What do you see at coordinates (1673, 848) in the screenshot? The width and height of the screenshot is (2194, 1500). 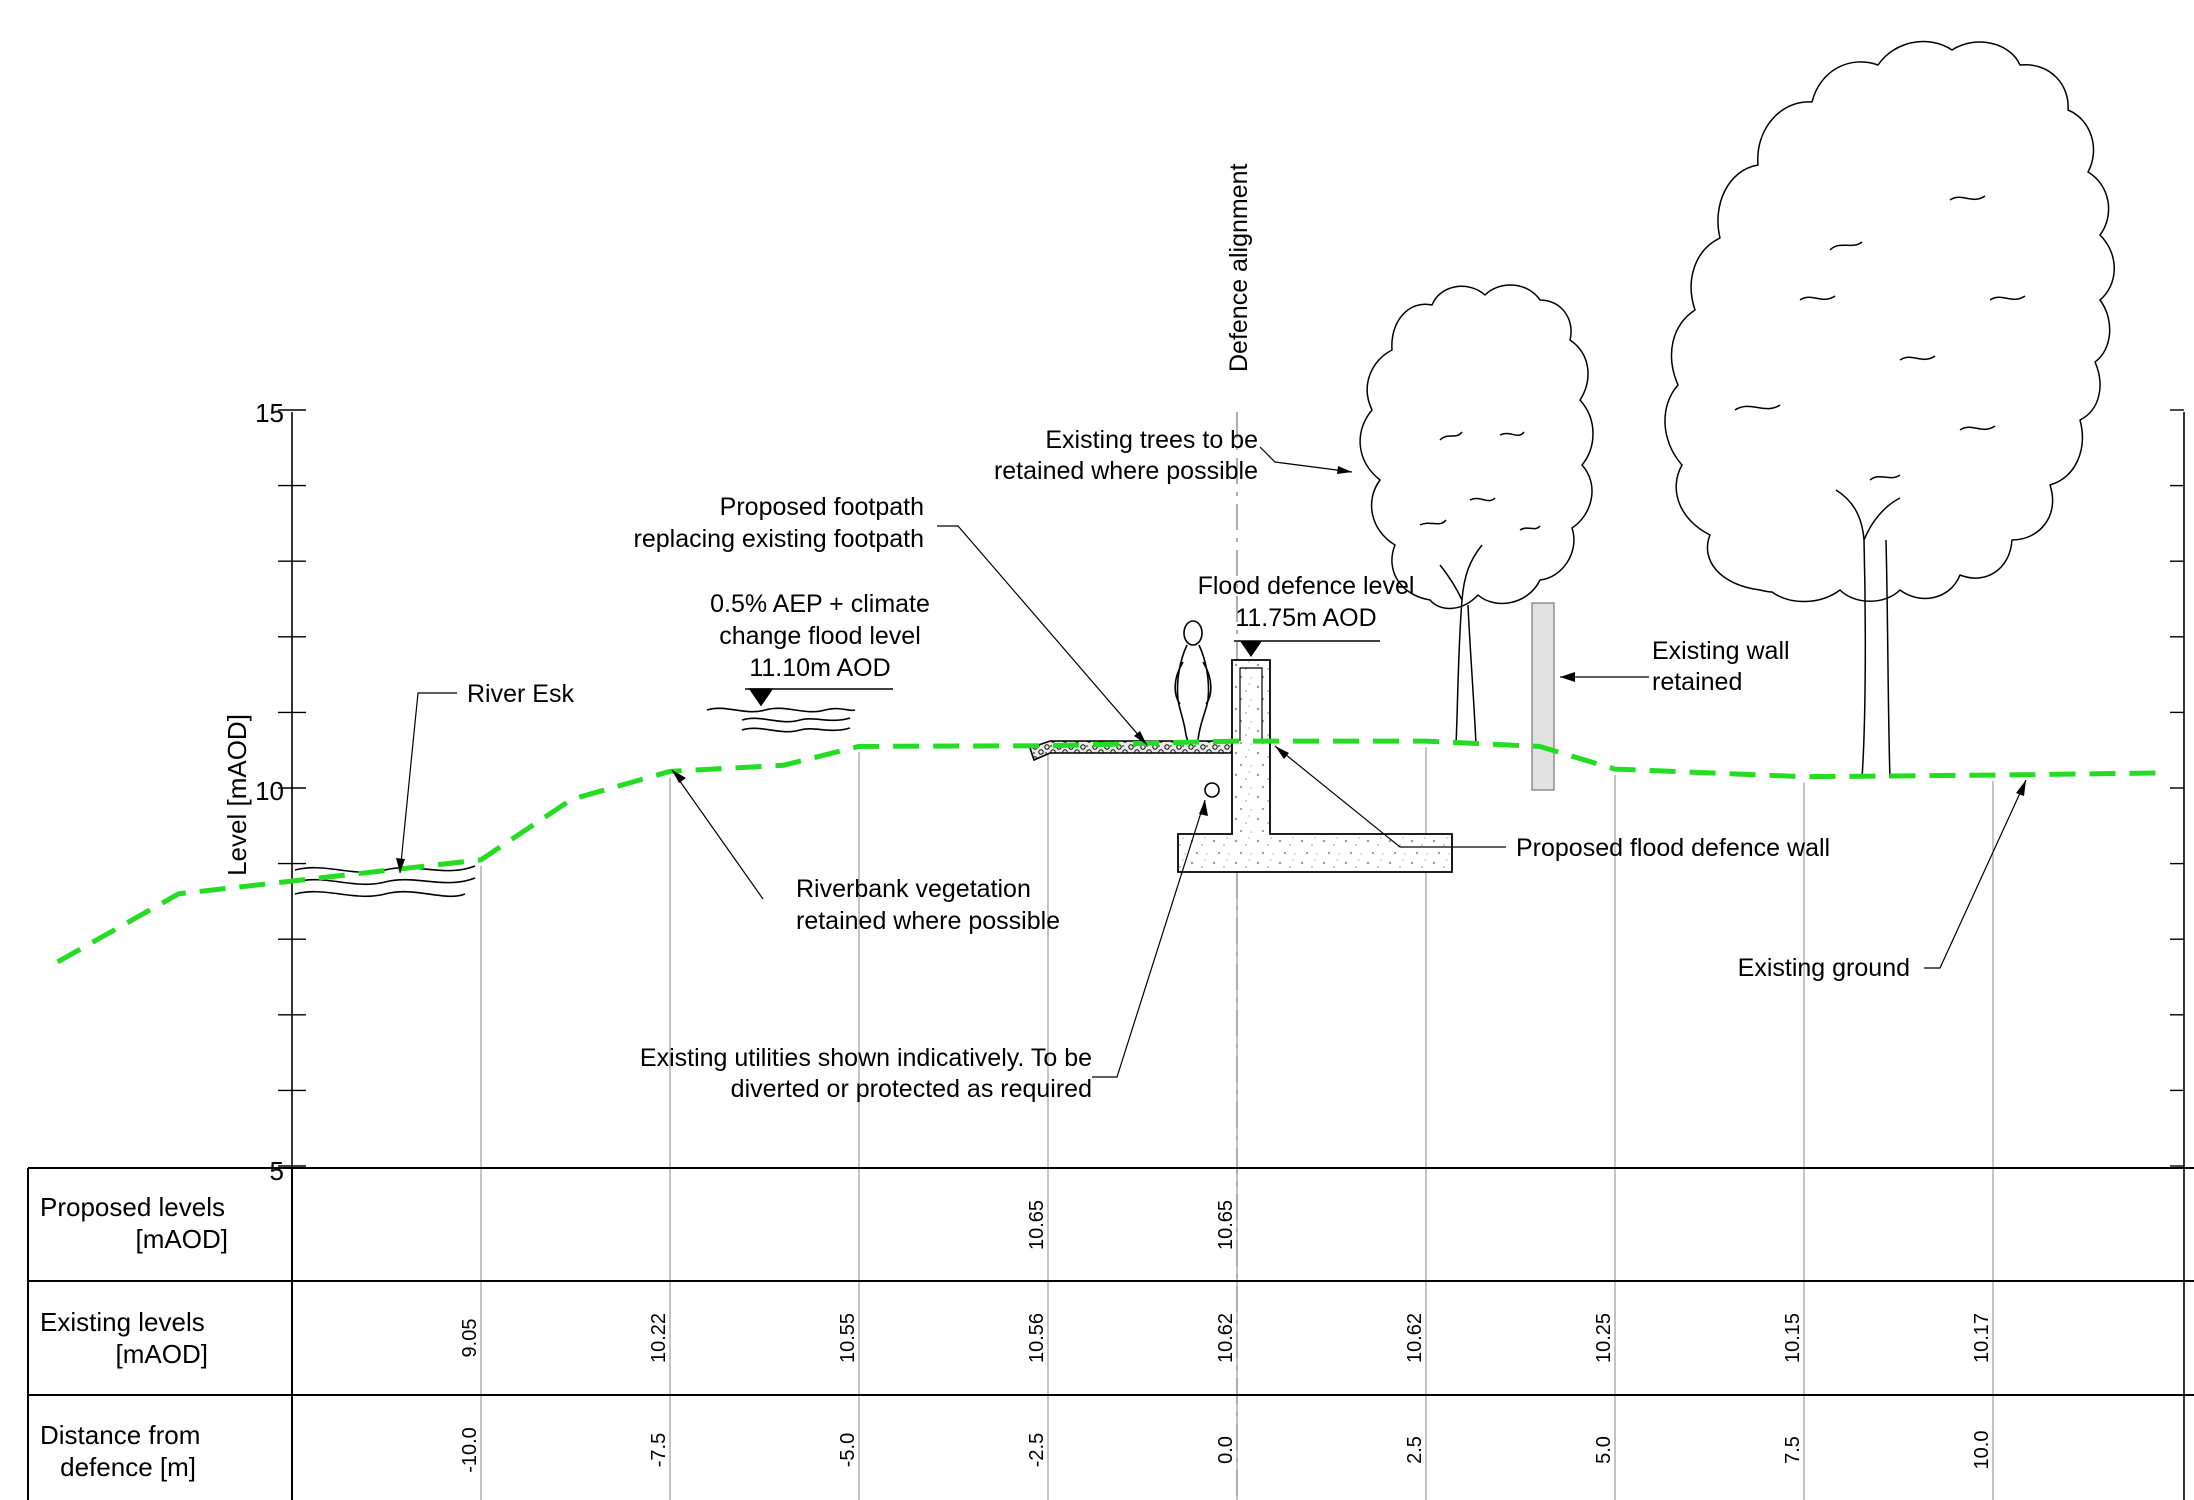 I see `defence-wall-label: Proposed flood defence wall` at bounding box center [1673, 848].